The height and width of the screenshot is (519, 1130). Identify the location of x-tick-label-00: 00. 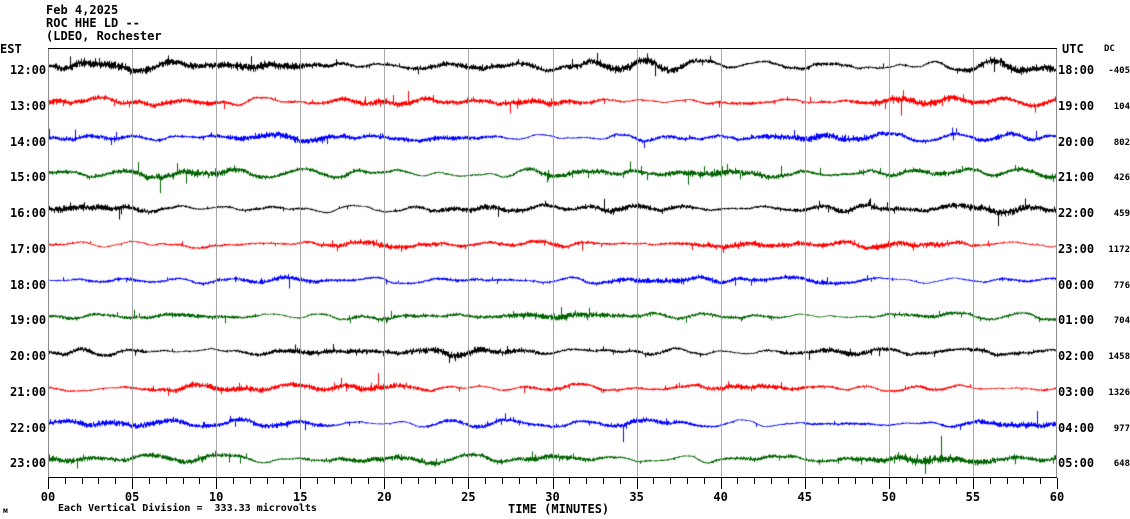
(48, 497).